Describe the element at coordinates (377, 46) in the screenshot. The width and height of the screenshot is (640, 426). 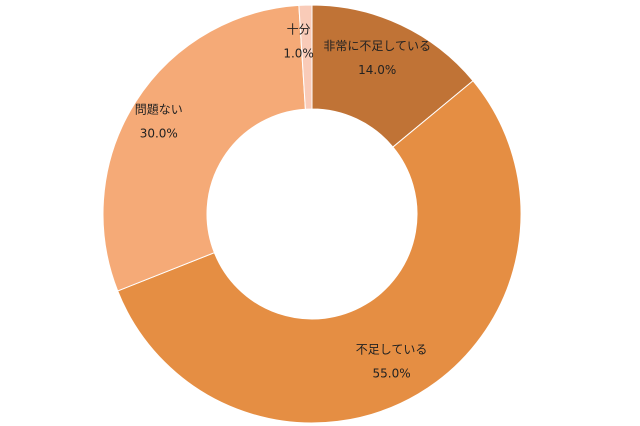
I see `slice-label: 非常に不足している` at that location.